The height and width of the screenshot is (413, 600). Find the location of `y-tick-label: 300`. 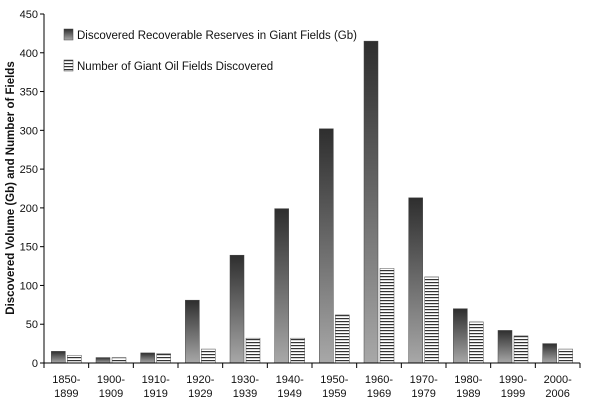

y-tick-label: 300 is located at coordinates (29, 131).